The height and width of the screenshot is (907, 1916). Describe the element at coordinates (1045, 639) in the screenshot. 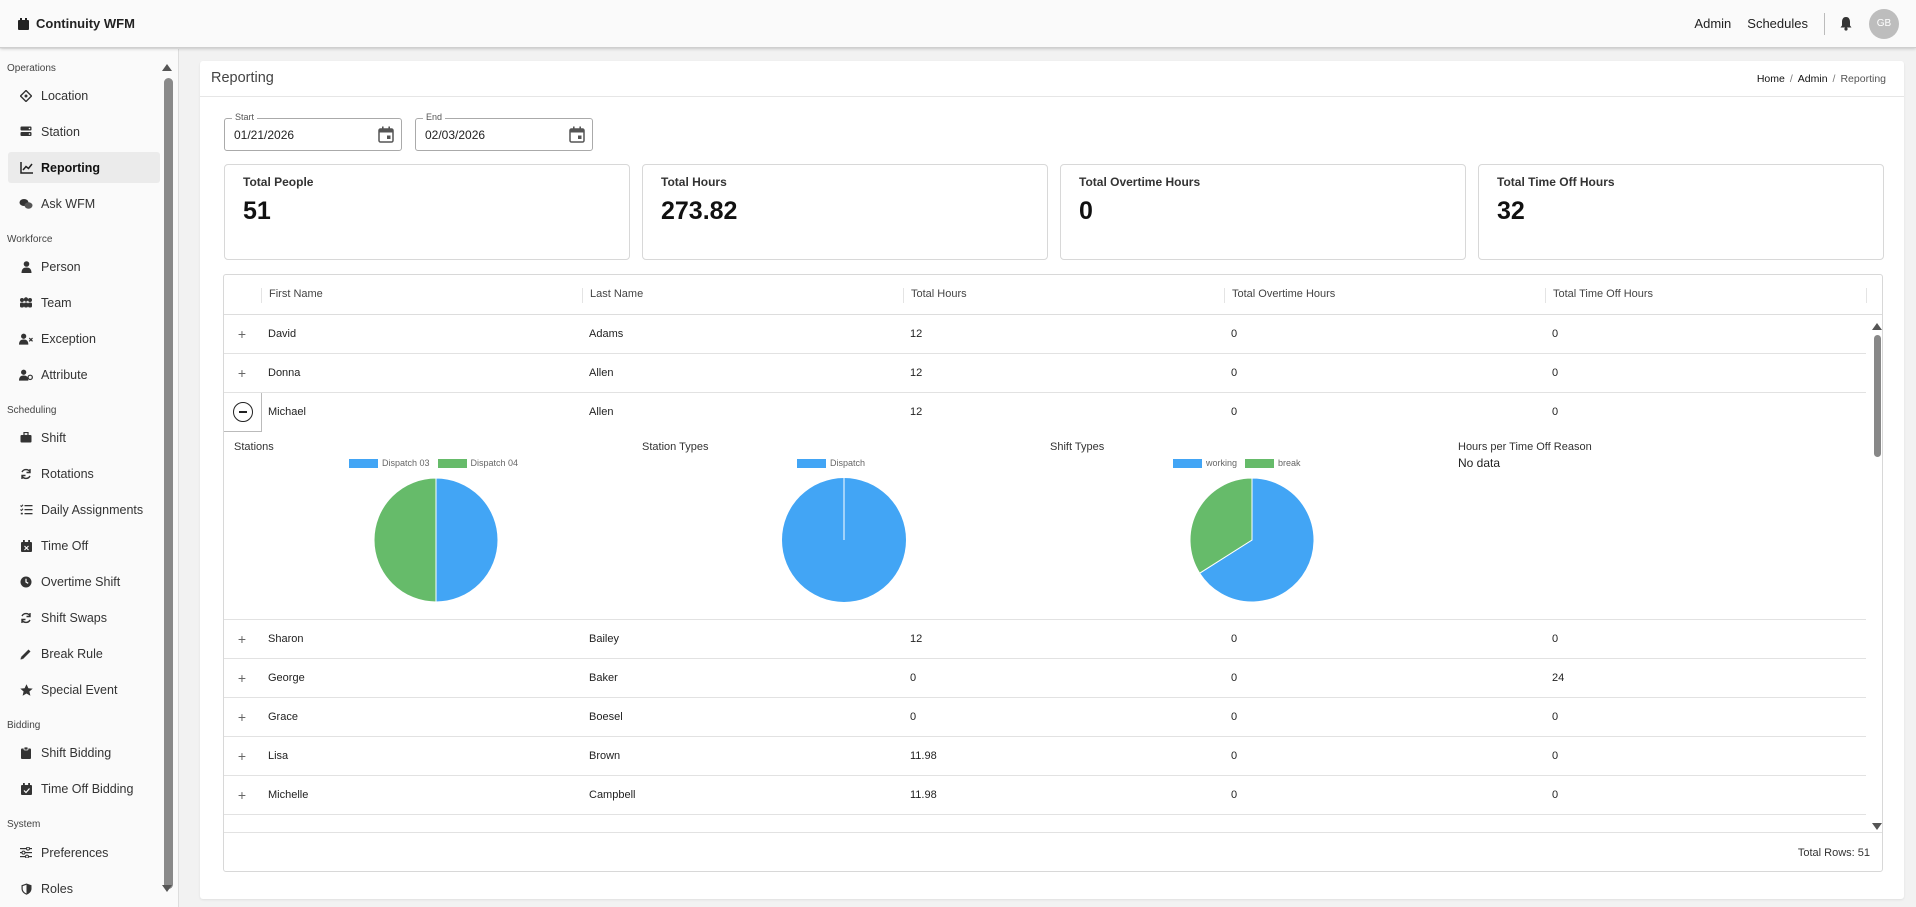

I see `table-row: + Sharon Bailey 12 0 0` at that location.